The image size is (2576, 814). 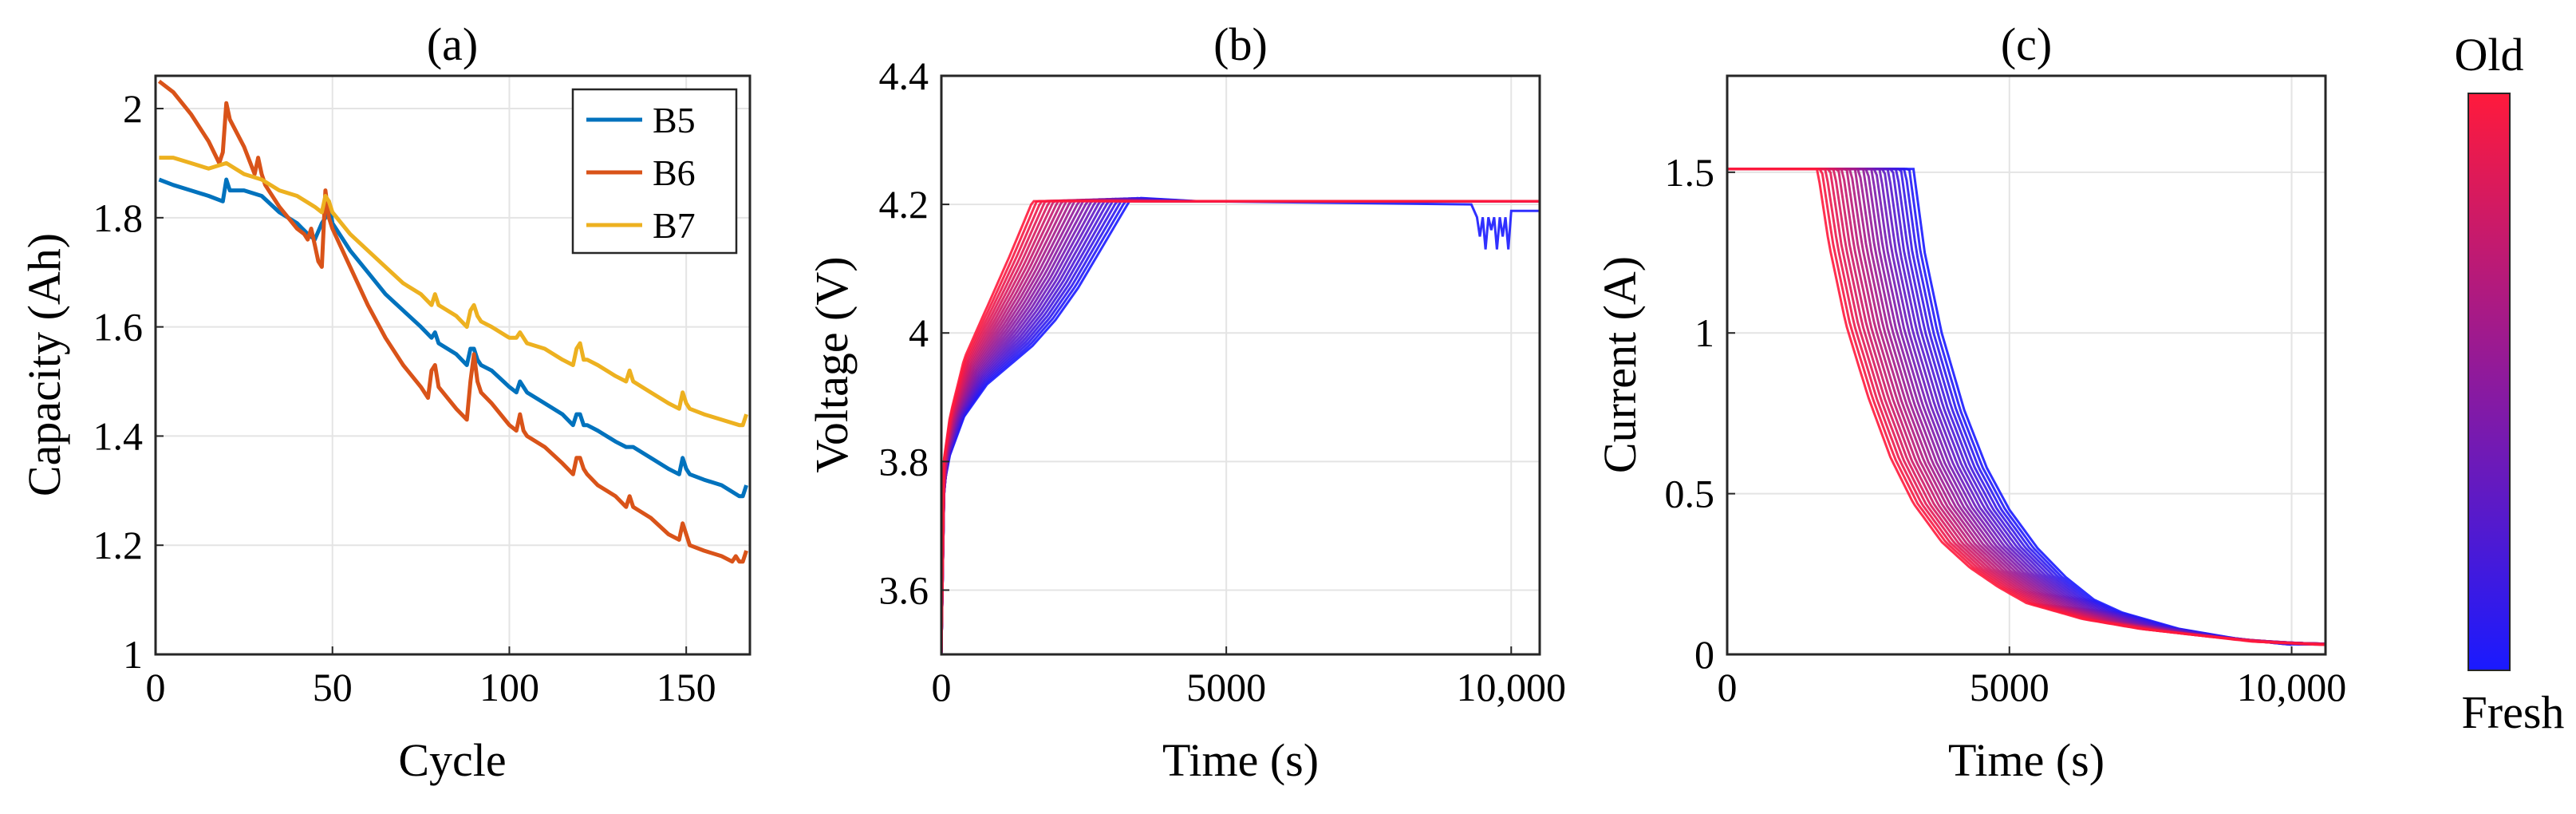 I want to click on colorbar: Old Fresh, so click(x=2510, y=384).